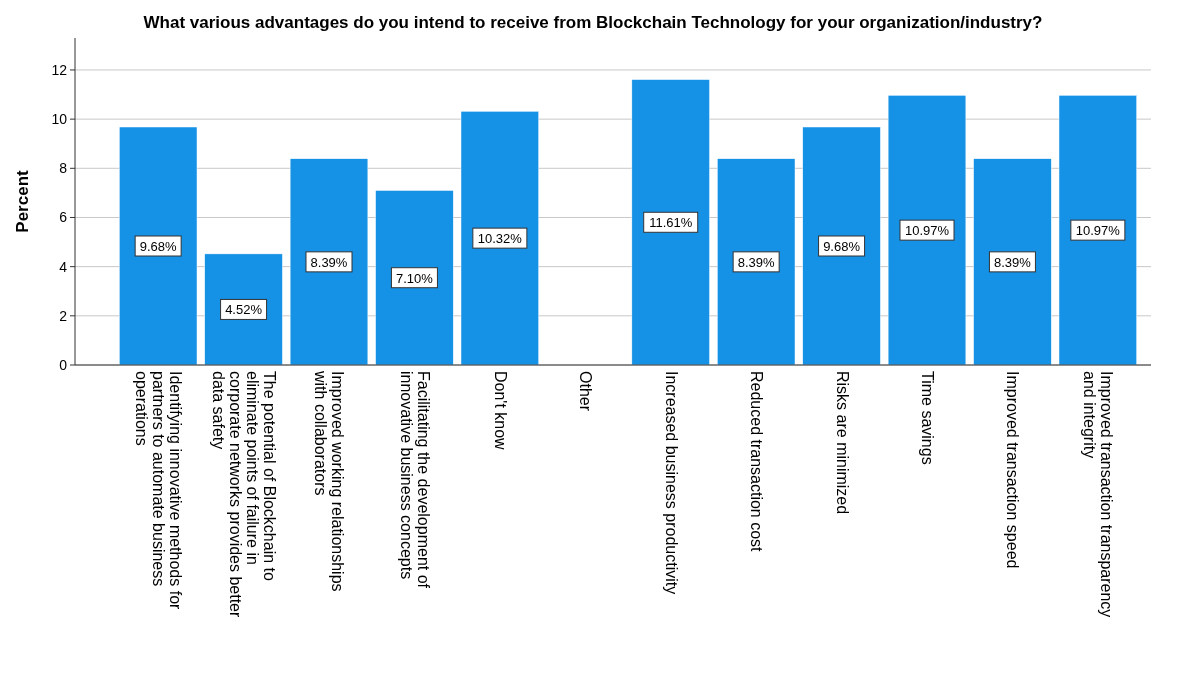 Image resolution: width=1186 pixels, height=677 pixels. What do you see at coordinates (59, 119) in the screenshot?
I see `y-tick-label: 10` at bounding box center [59, 119].